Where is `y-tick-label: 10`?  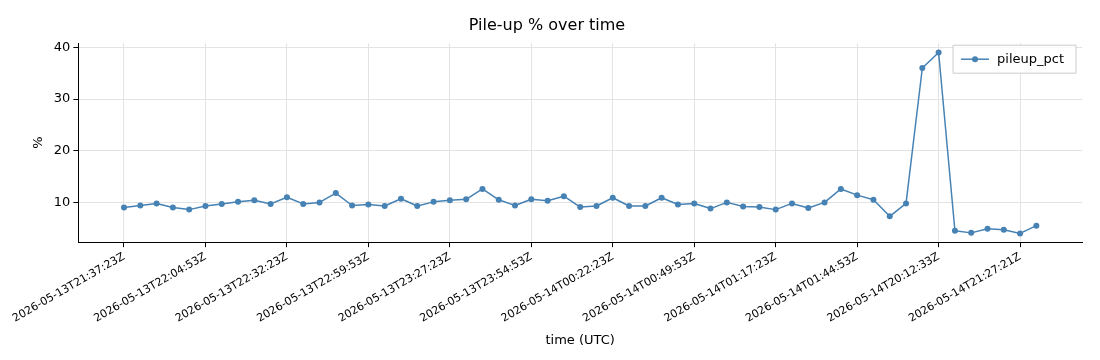 y-tick-label: 10 is located at coordinates (62, 201).